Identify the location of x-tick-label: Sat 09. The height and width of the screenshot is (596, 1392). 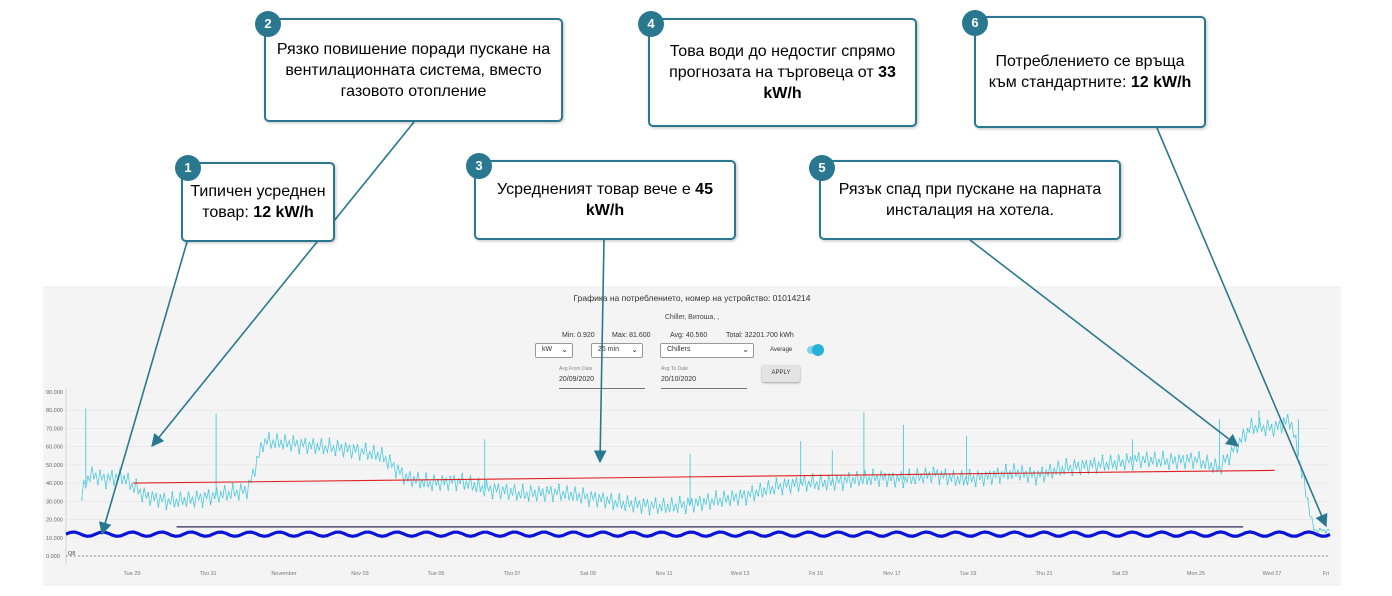
(588, 574).